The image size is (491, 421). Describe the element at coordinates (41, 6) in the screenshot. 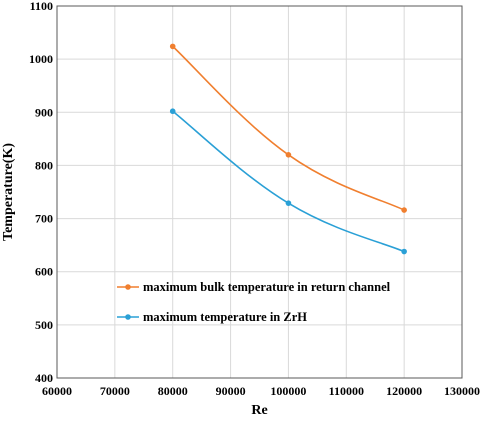

I see `y-tick-label: 1100` at that location.